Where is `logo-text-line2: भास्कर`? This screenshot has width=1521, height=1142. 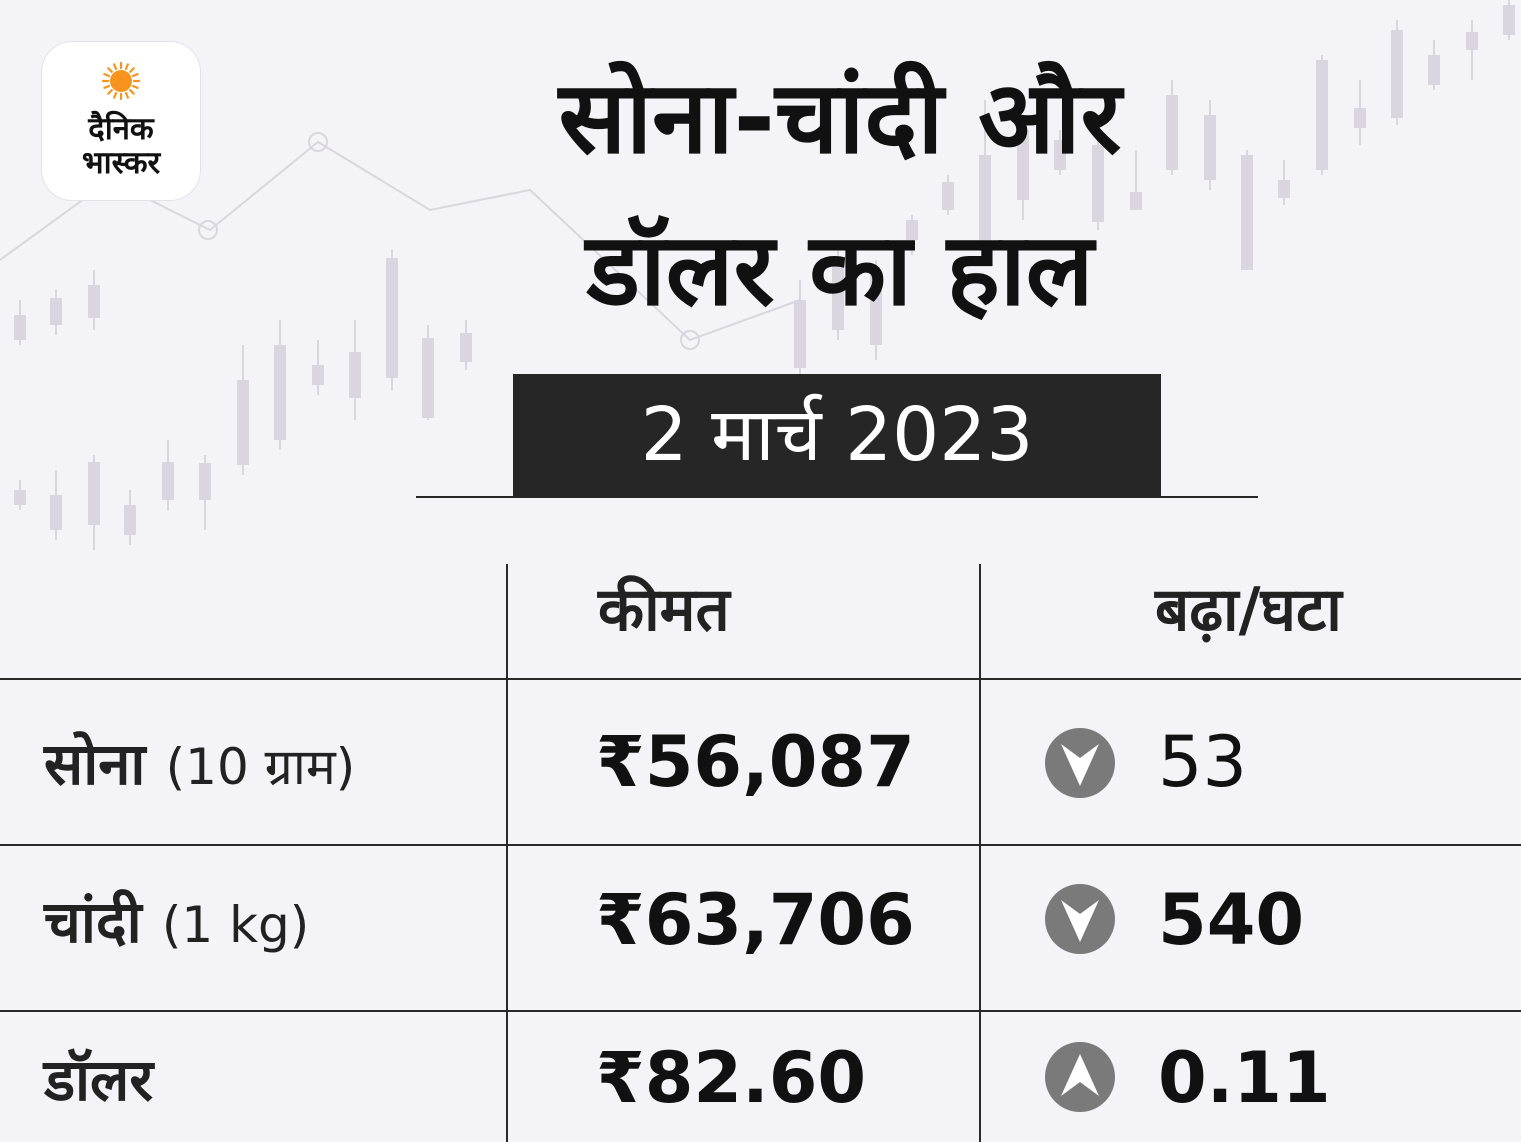
logo-text-line2: भास्कर is located at coordinates (121, 163).